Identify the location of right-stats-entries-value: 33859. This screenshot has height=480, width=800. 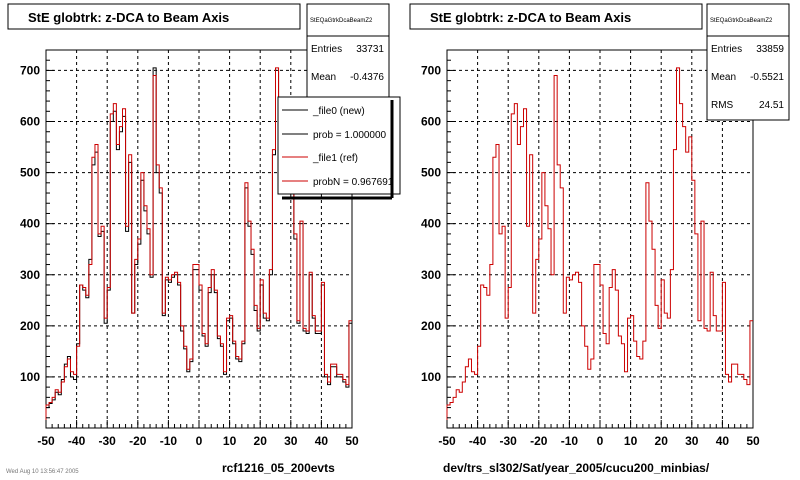
(770, 49).